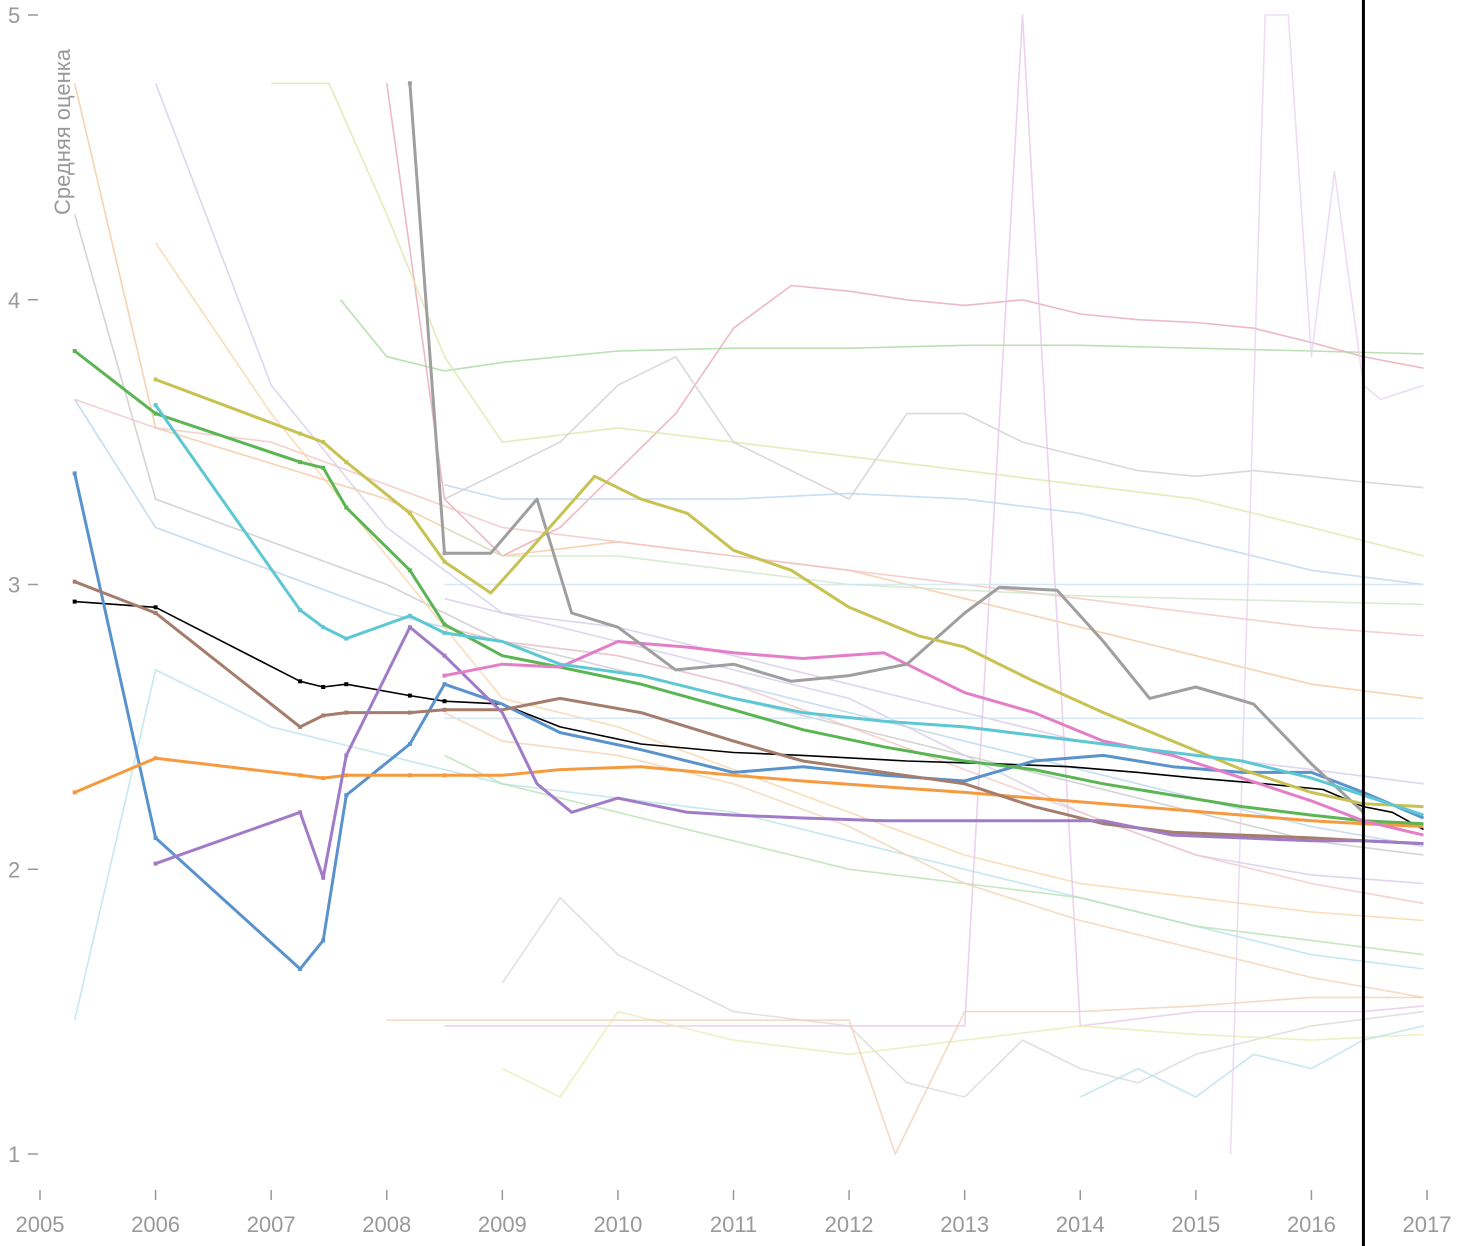 The image size is (1464, 1246). I want to click on y-axis: 1 2 3 4 5, so click(23, 585).